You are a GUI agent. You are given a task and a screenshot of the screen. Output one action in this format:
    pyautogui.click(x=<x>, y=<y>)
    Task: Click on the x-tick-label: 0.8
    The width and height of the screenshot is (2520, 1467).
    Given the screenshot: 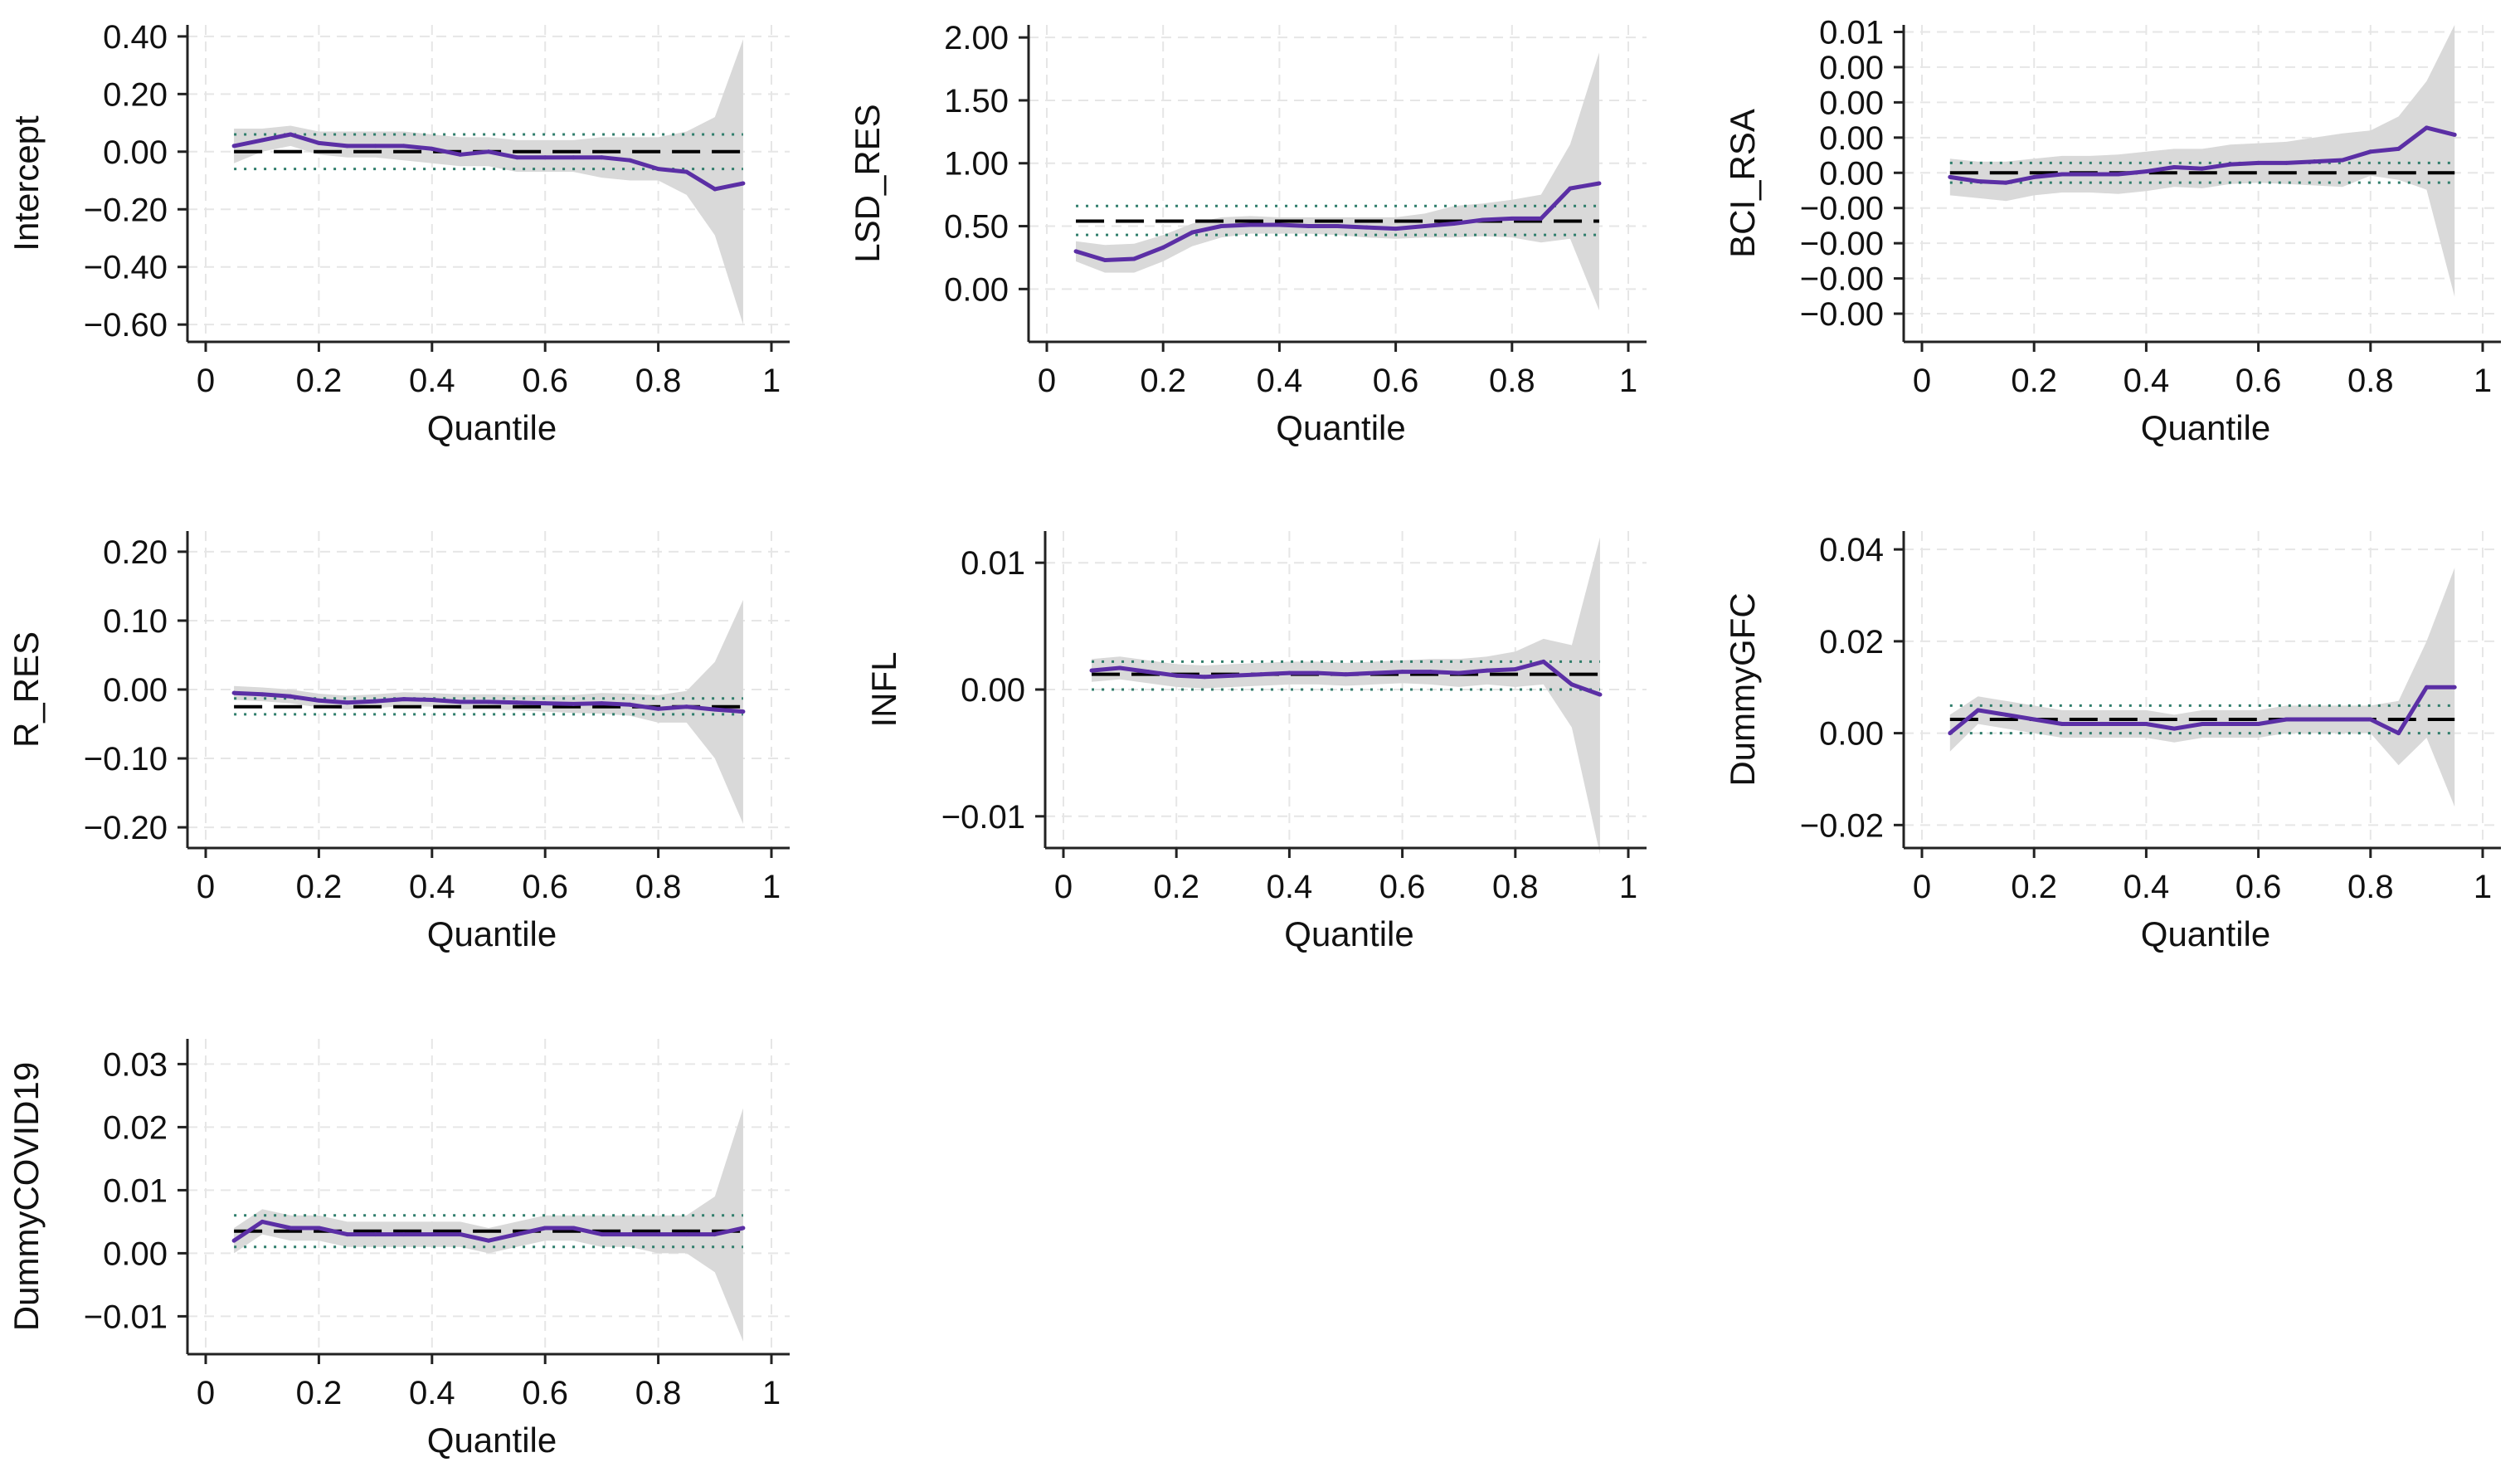 What is the action you would take?
    pyautogui.click(x=1515, y=887)
    